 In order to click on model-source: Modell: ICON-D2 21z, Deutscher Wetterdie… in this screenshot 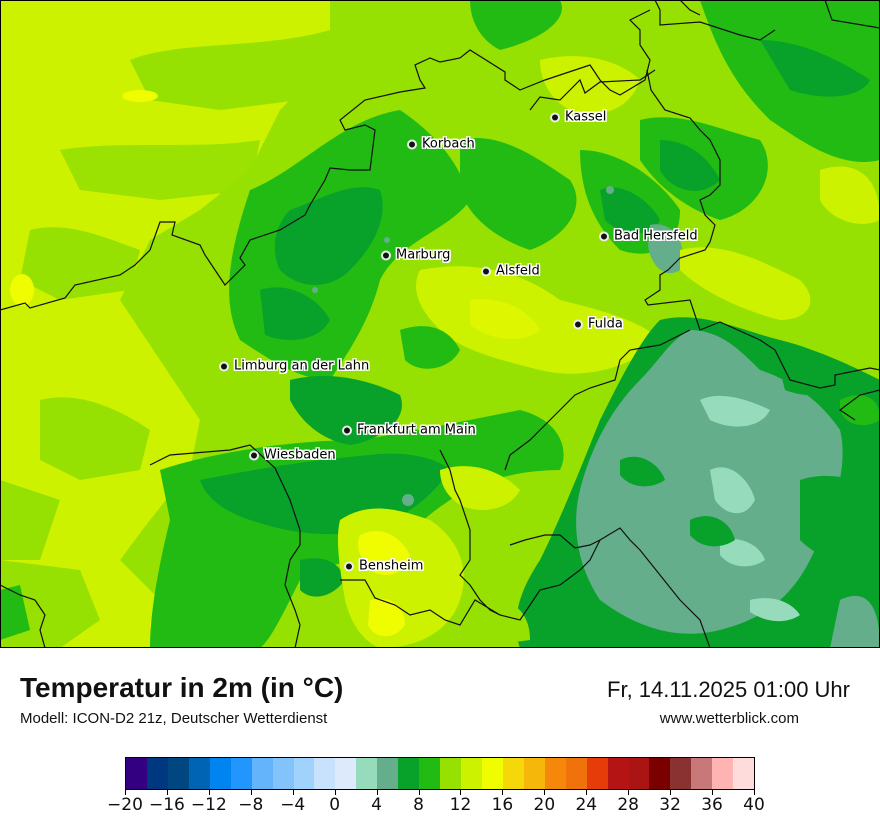, I will do `click(174, 718)`.